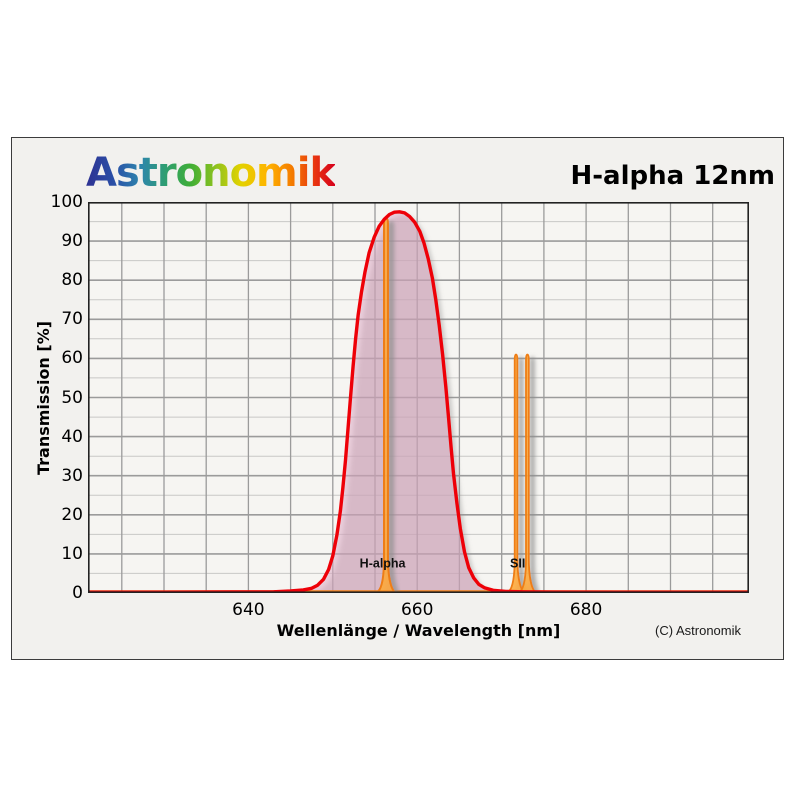 This screenshot has width=800, height=800. I want to click on annotation-SII: SII, so click(517, 564).